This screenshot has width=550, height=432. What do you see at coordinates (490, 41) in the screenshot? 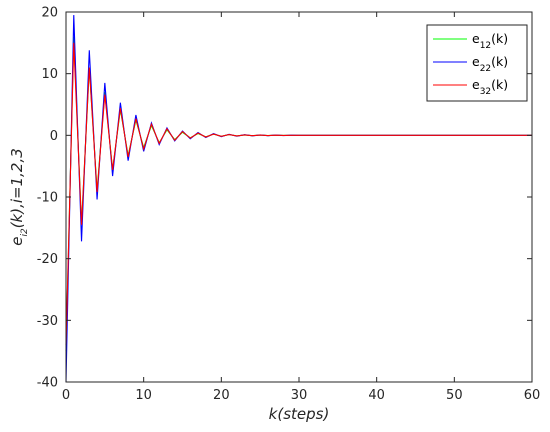
I see `legend-entry-label: e12(k)` at bounding box center [490, 41].